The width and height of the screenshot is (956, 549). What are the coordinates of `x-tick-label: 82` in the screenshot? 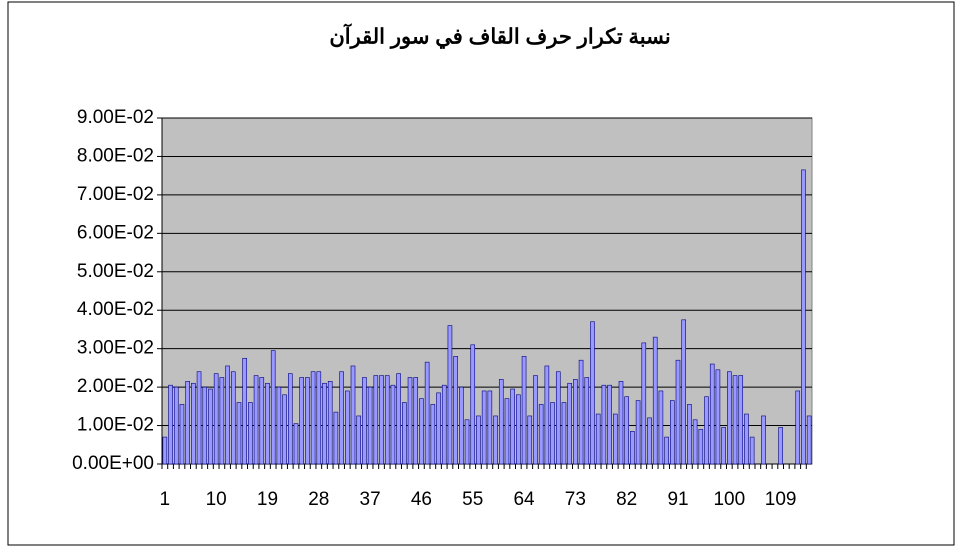 It's located at (626, 499).